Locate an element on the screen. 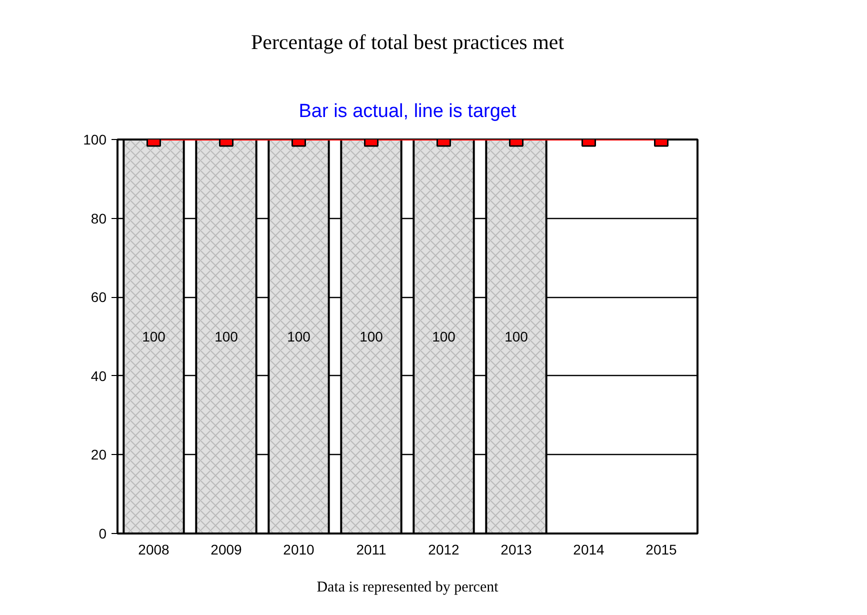 This screenshot has width=867, height=615. chart-subtitle: Bar is actual, line is target is located at coordinates (407, 111).